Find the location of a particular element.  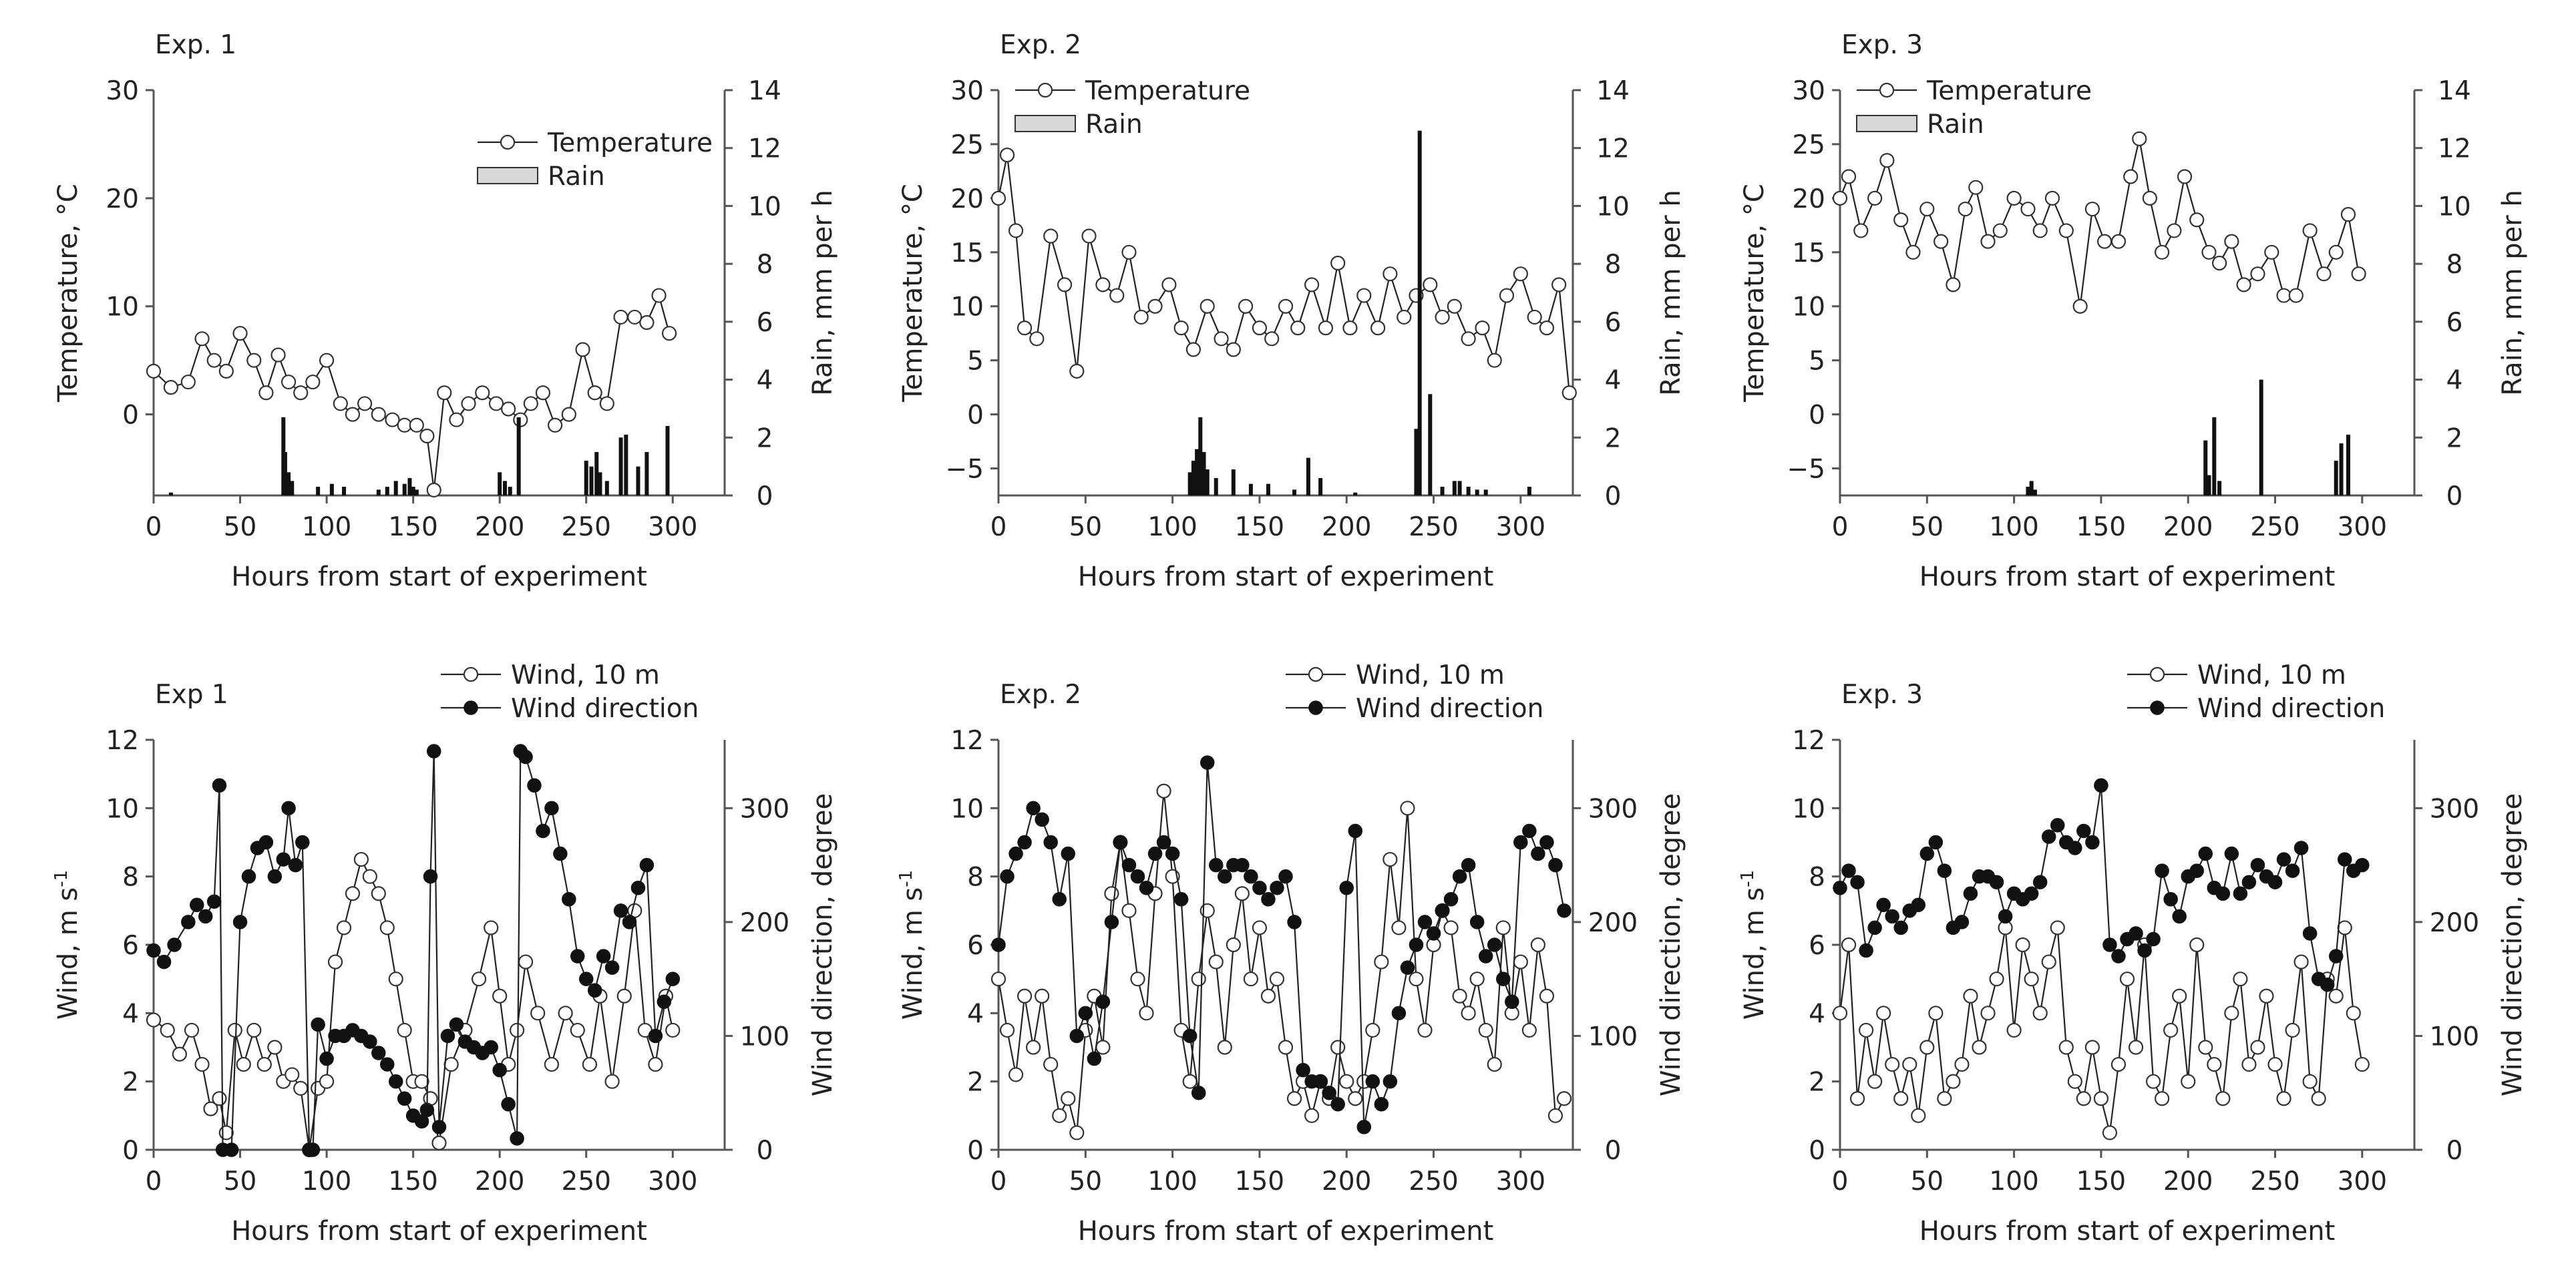

y2-axis-label: Rain, mm per h is located at coordinates (1671, 293).